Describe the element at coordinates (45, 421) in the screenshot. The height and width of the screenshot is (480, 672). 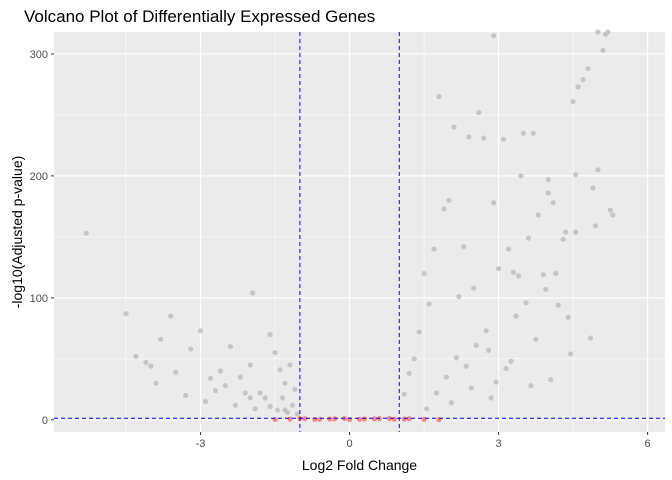
I see `y-tick-label: 0` at that location.